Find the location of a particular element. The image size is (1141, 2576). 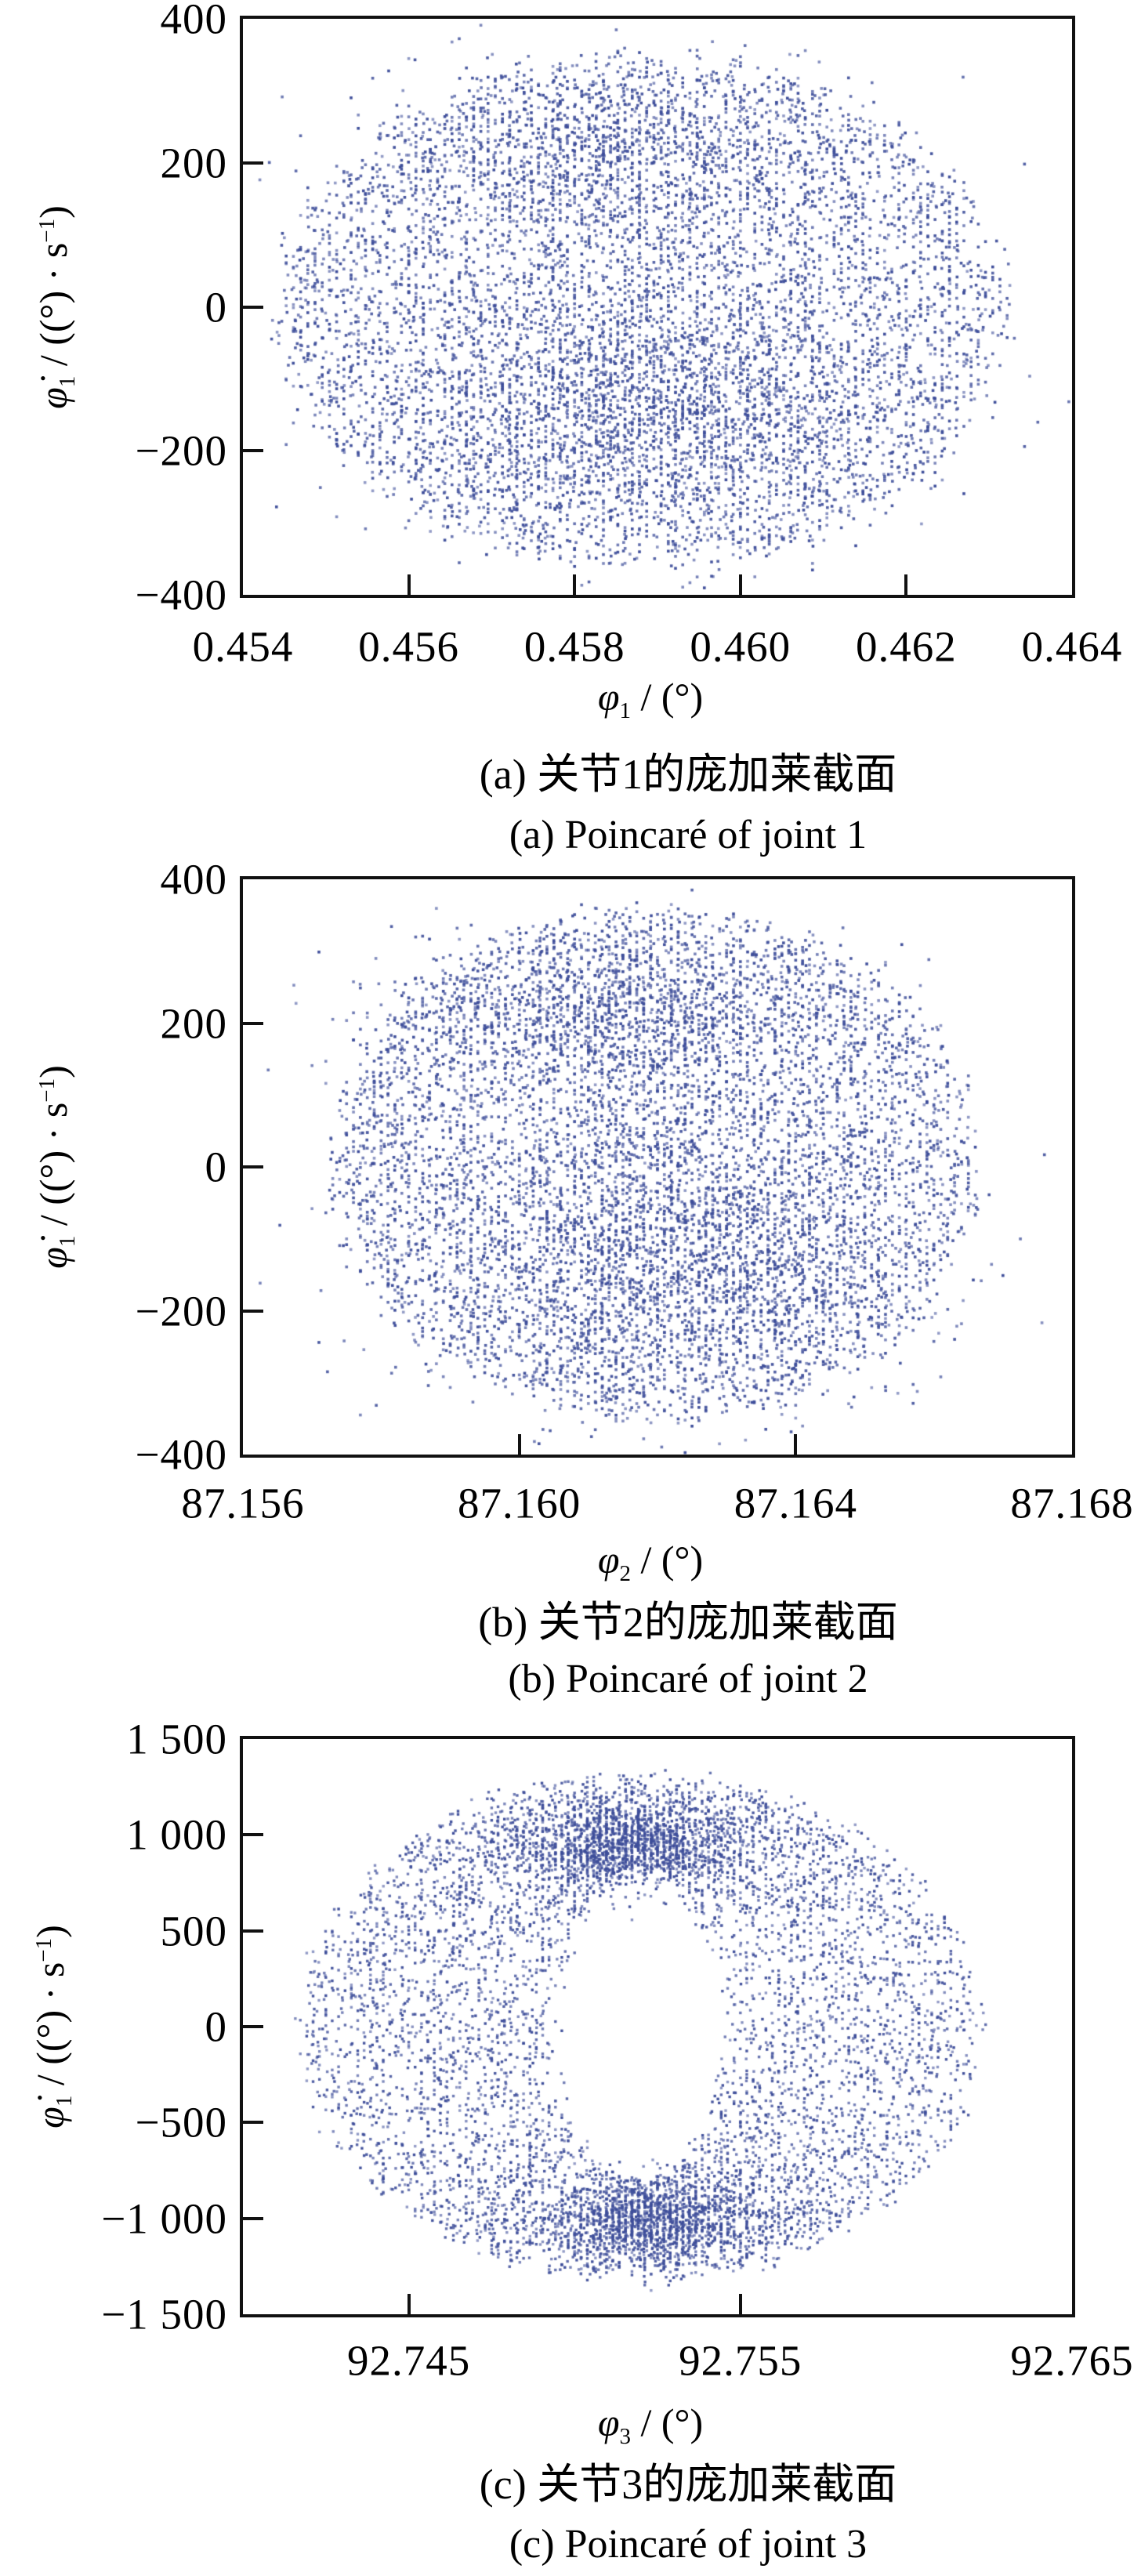

y-axis-label-joint1: φ̇1 / ((°) · s−1) is located at coordinates (56, 307).